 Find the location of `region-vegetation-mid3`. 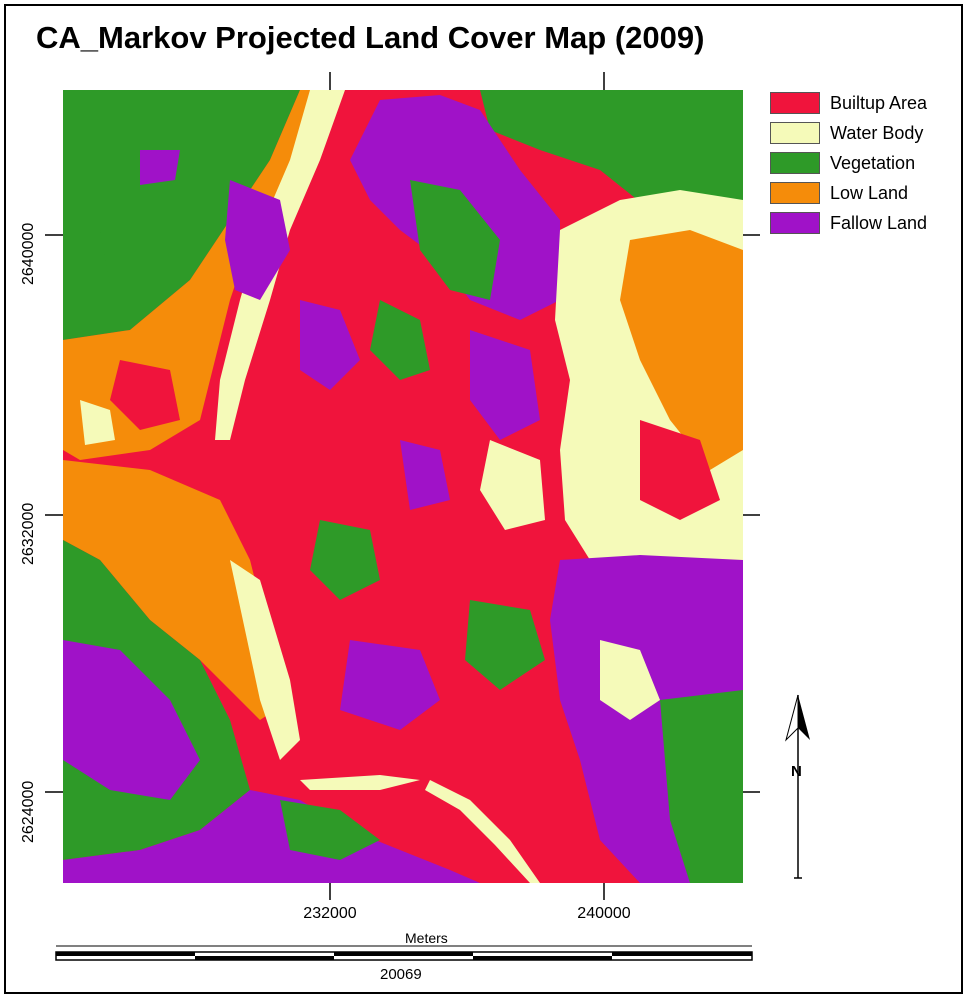

region-vegetation-mid3 is located at coordinates (505, 645).